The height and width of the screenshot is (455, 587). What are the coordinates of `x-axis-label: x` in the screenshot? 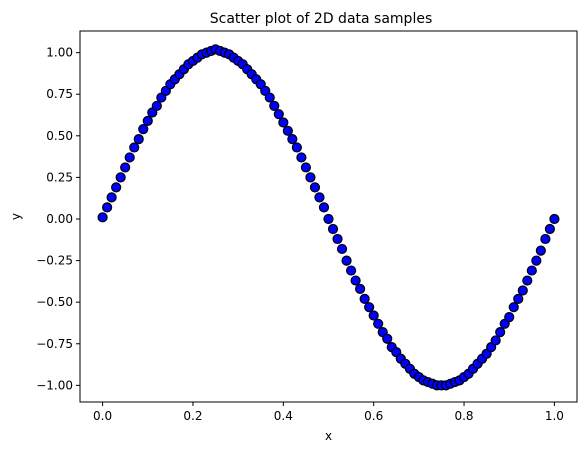 It's located at (328, 436).